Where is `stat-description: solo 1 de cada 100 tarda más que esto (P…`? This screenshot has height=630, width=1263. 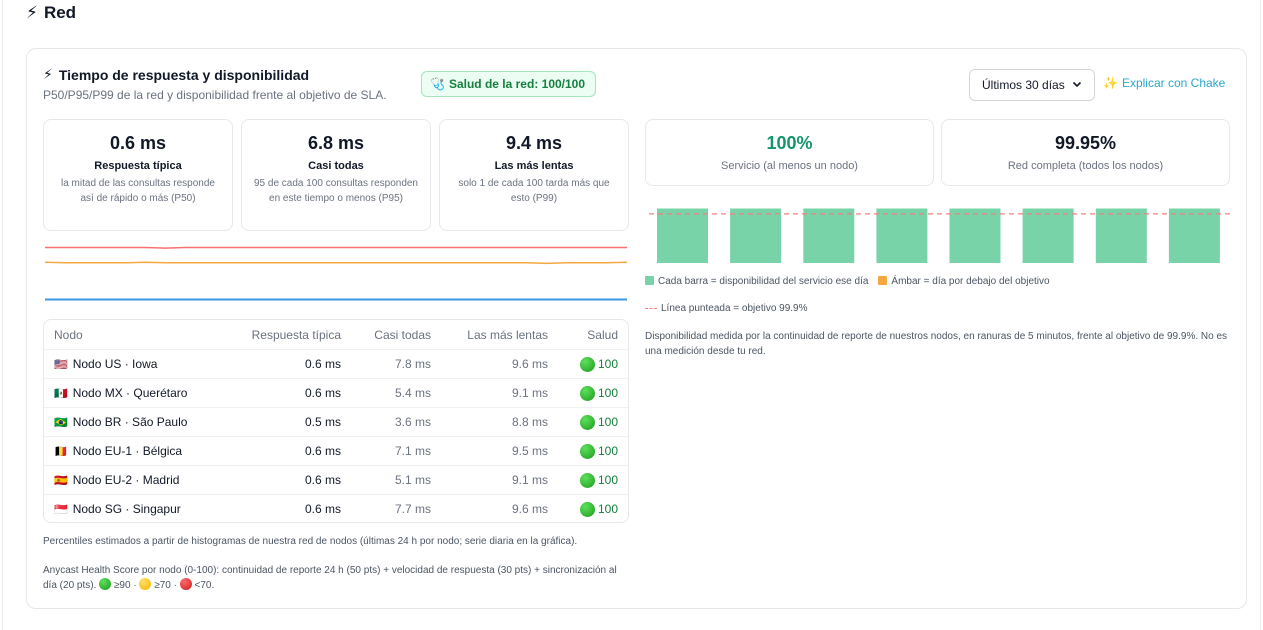
stat-description: solo 1 de cada 100 tarda más que esto (P… is located at coordinates (534, 191).